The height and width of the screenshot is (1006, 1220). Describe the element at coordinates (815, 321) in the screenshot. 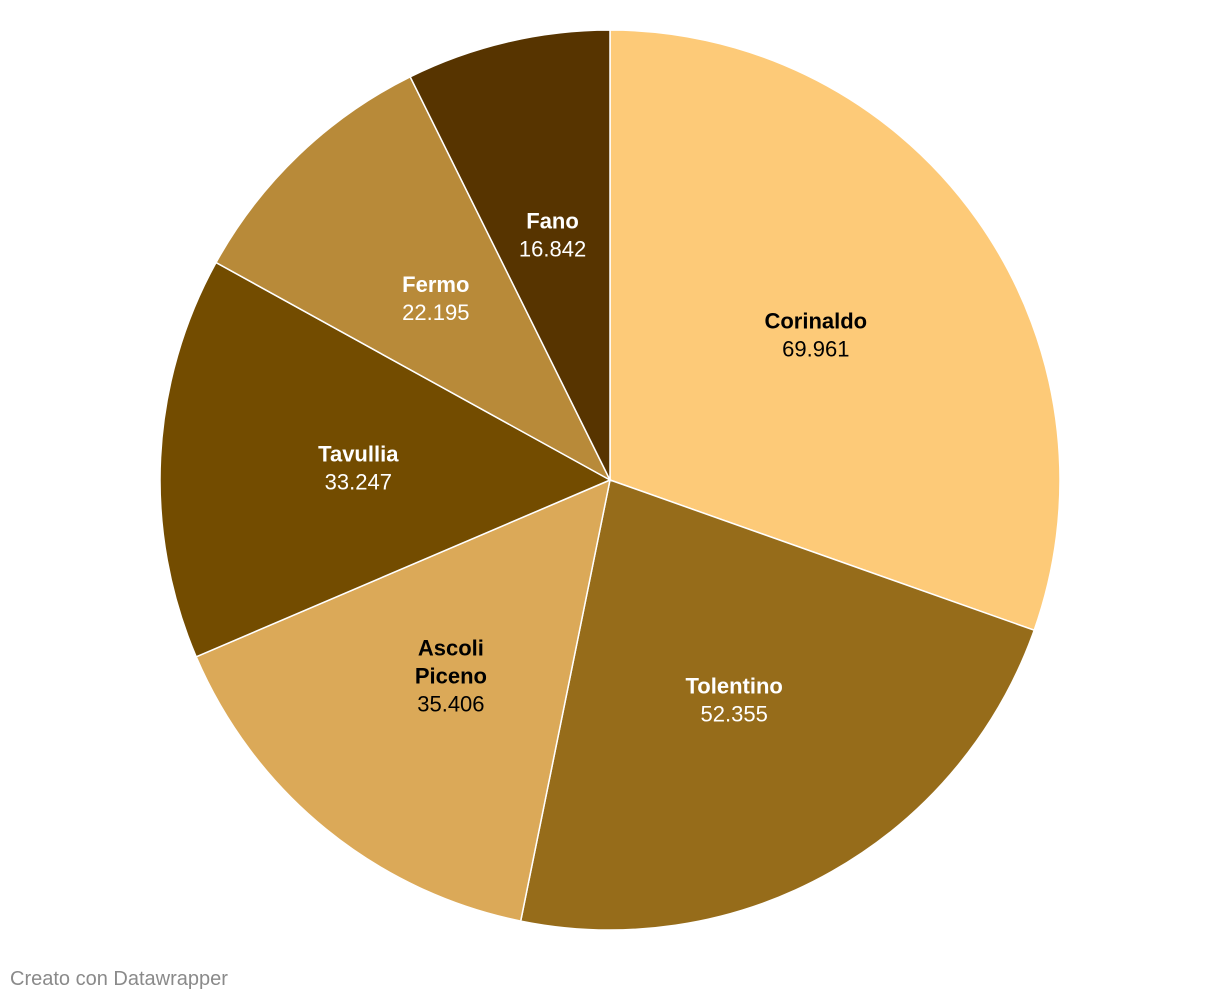

I see `slice-name: Corinaldo` at that location.